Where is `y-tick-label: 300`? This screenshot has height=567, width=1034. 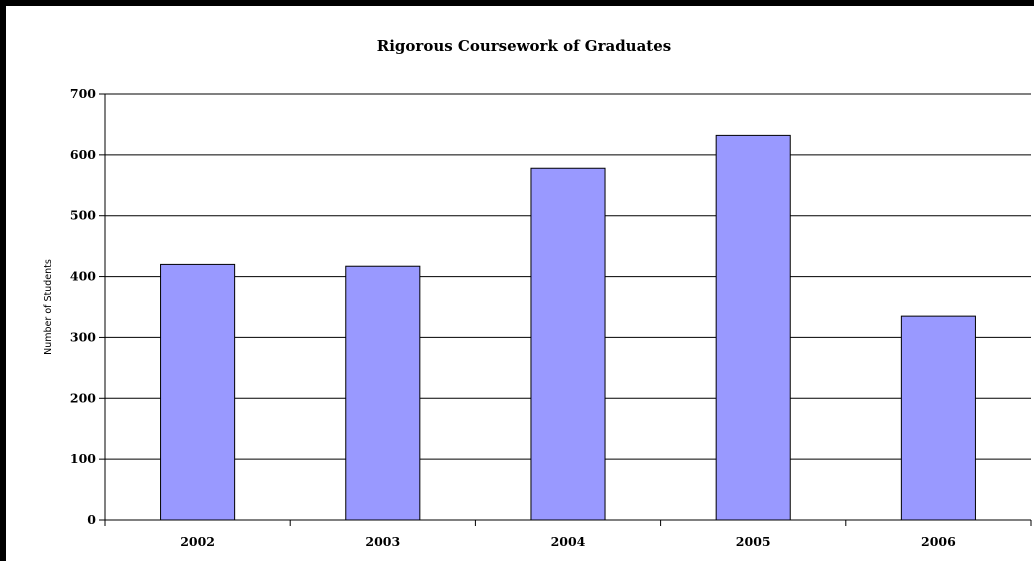
y-tick-label: 300 is located at coordinates (83, 336).